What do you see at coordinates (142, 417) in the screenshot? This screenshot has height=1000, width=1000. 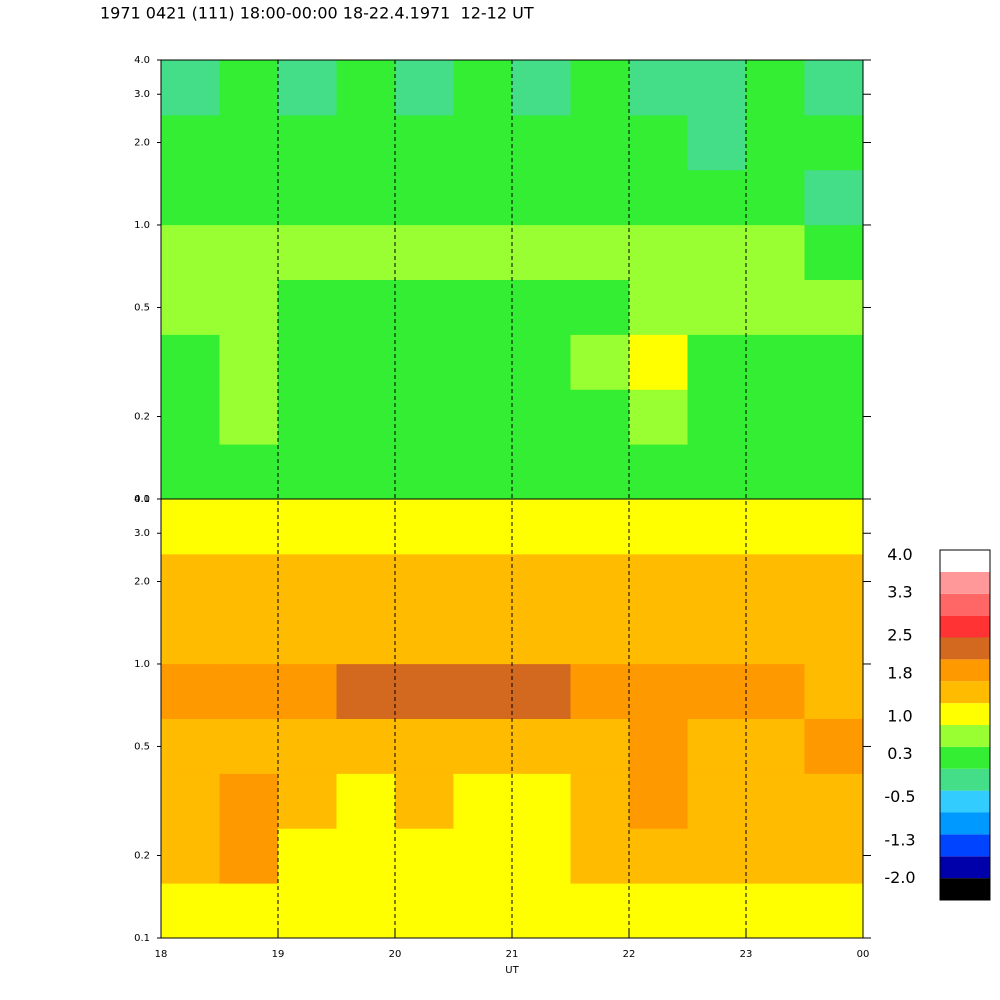 I see `y-tick-label: 0.2` at bounding box center [142, 417].